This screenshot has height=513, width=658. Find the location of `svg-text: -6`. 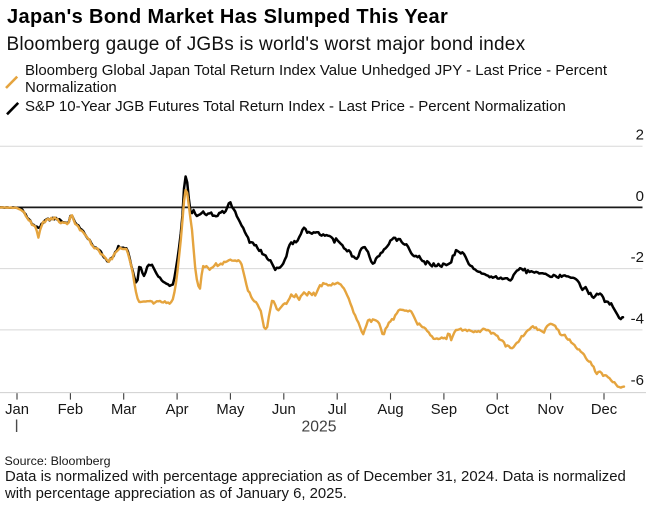

svg-text: -6 is located at coordinates (637, 380).